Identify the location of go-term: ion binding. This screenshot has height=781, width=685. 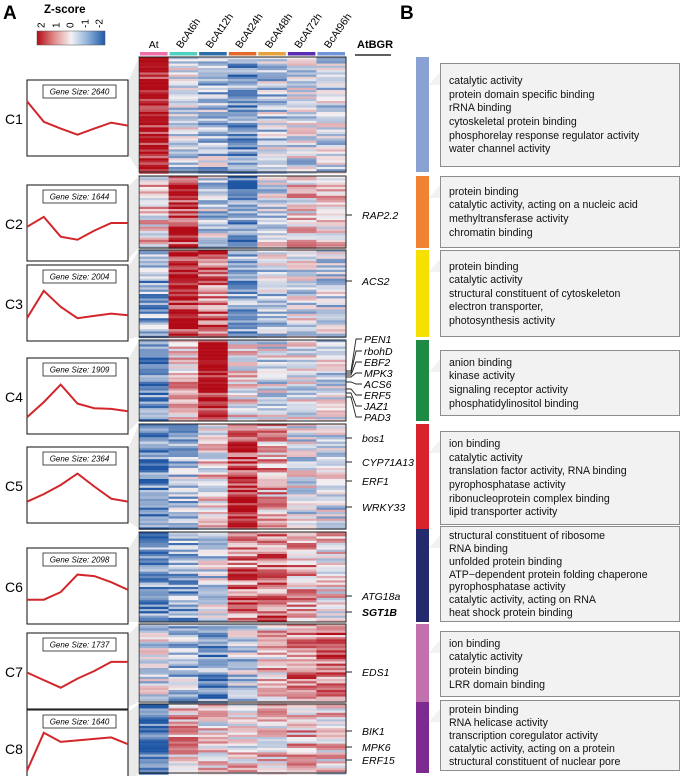
(475, 444).